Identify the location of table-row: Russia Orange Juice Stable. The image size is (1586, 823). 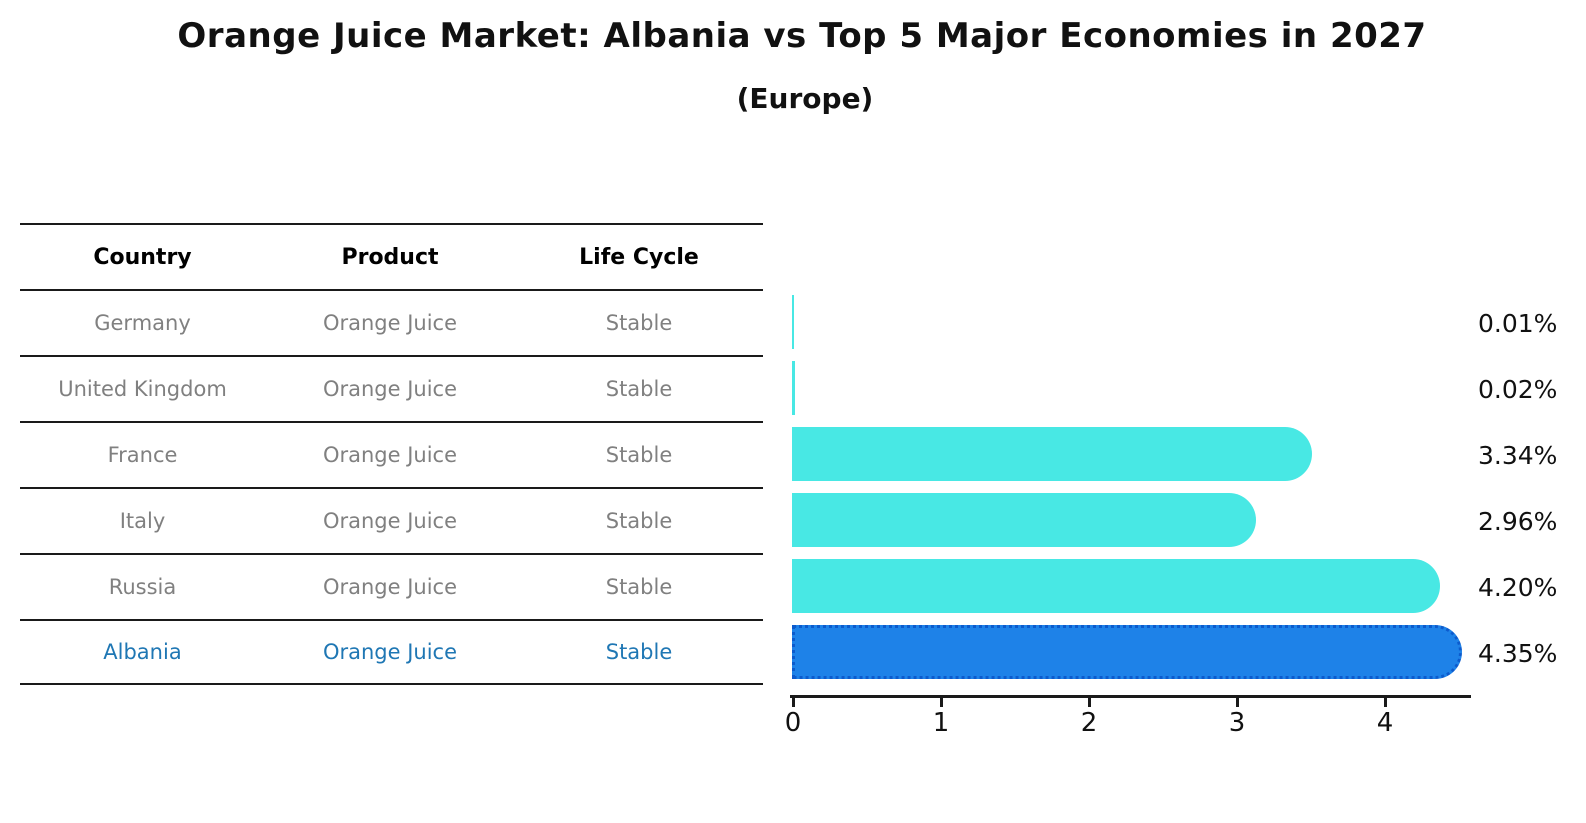
(391, 586).